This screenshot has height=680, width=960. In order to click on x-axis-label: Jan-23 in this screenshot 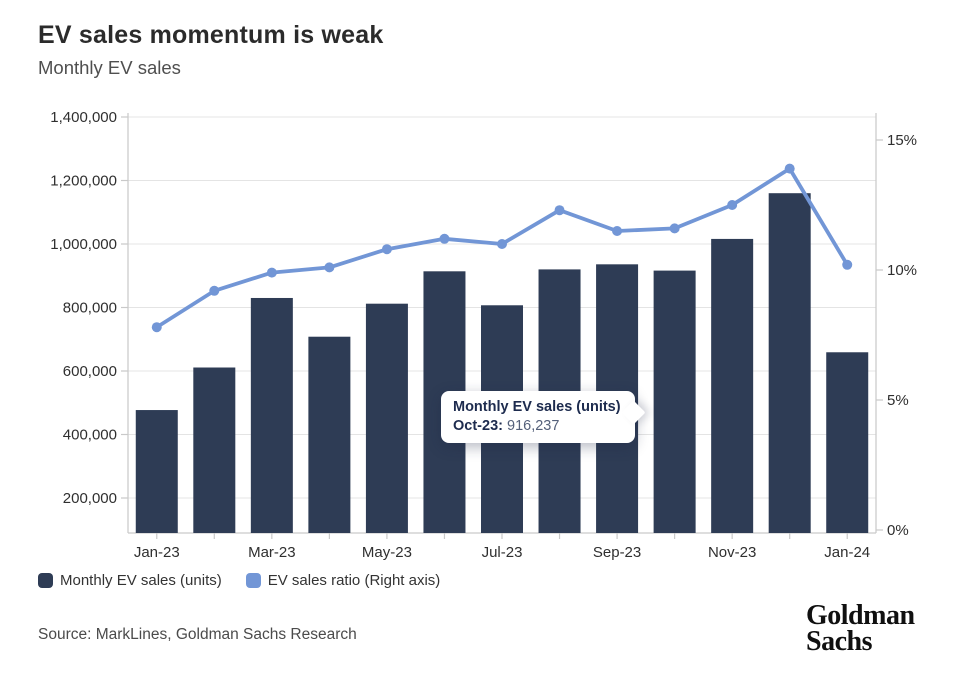, I will do `click(157, 552)`.